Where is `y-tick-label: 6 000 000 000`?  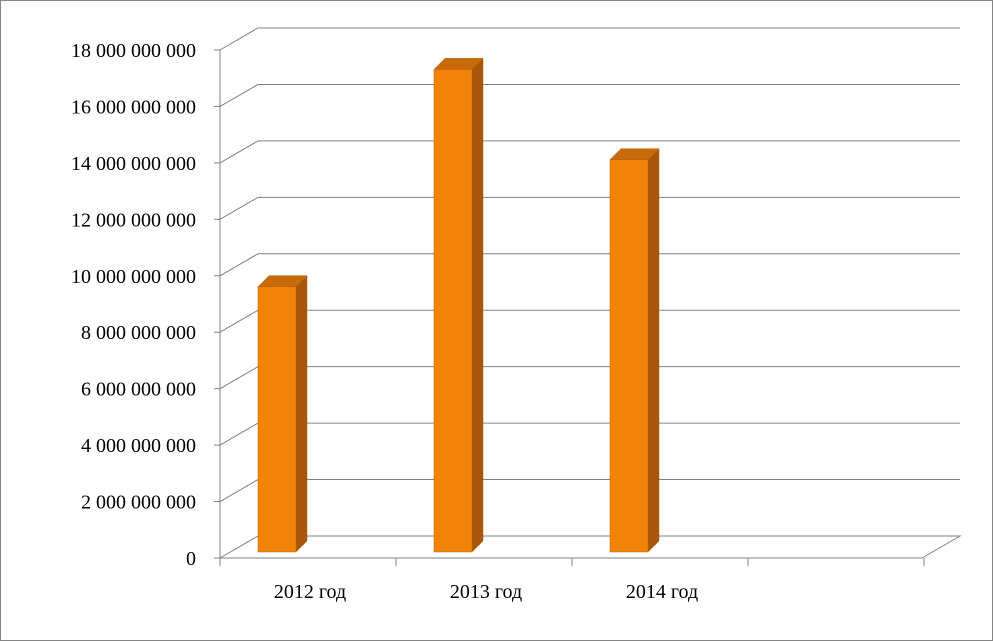 y-tick-label: 6 000 000 000 is located at coordinates (138, 390).